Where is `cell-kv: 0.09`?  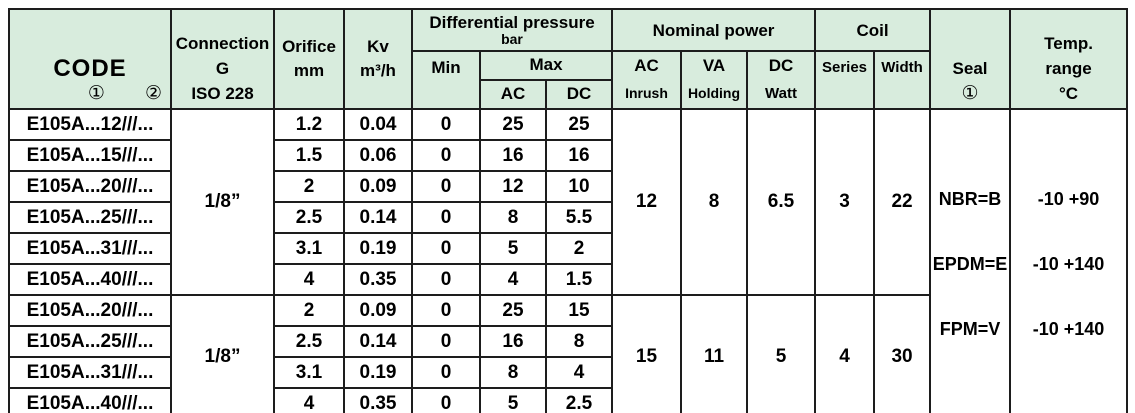 cell-kv: 0.09 is located at coordinates (378, 310).